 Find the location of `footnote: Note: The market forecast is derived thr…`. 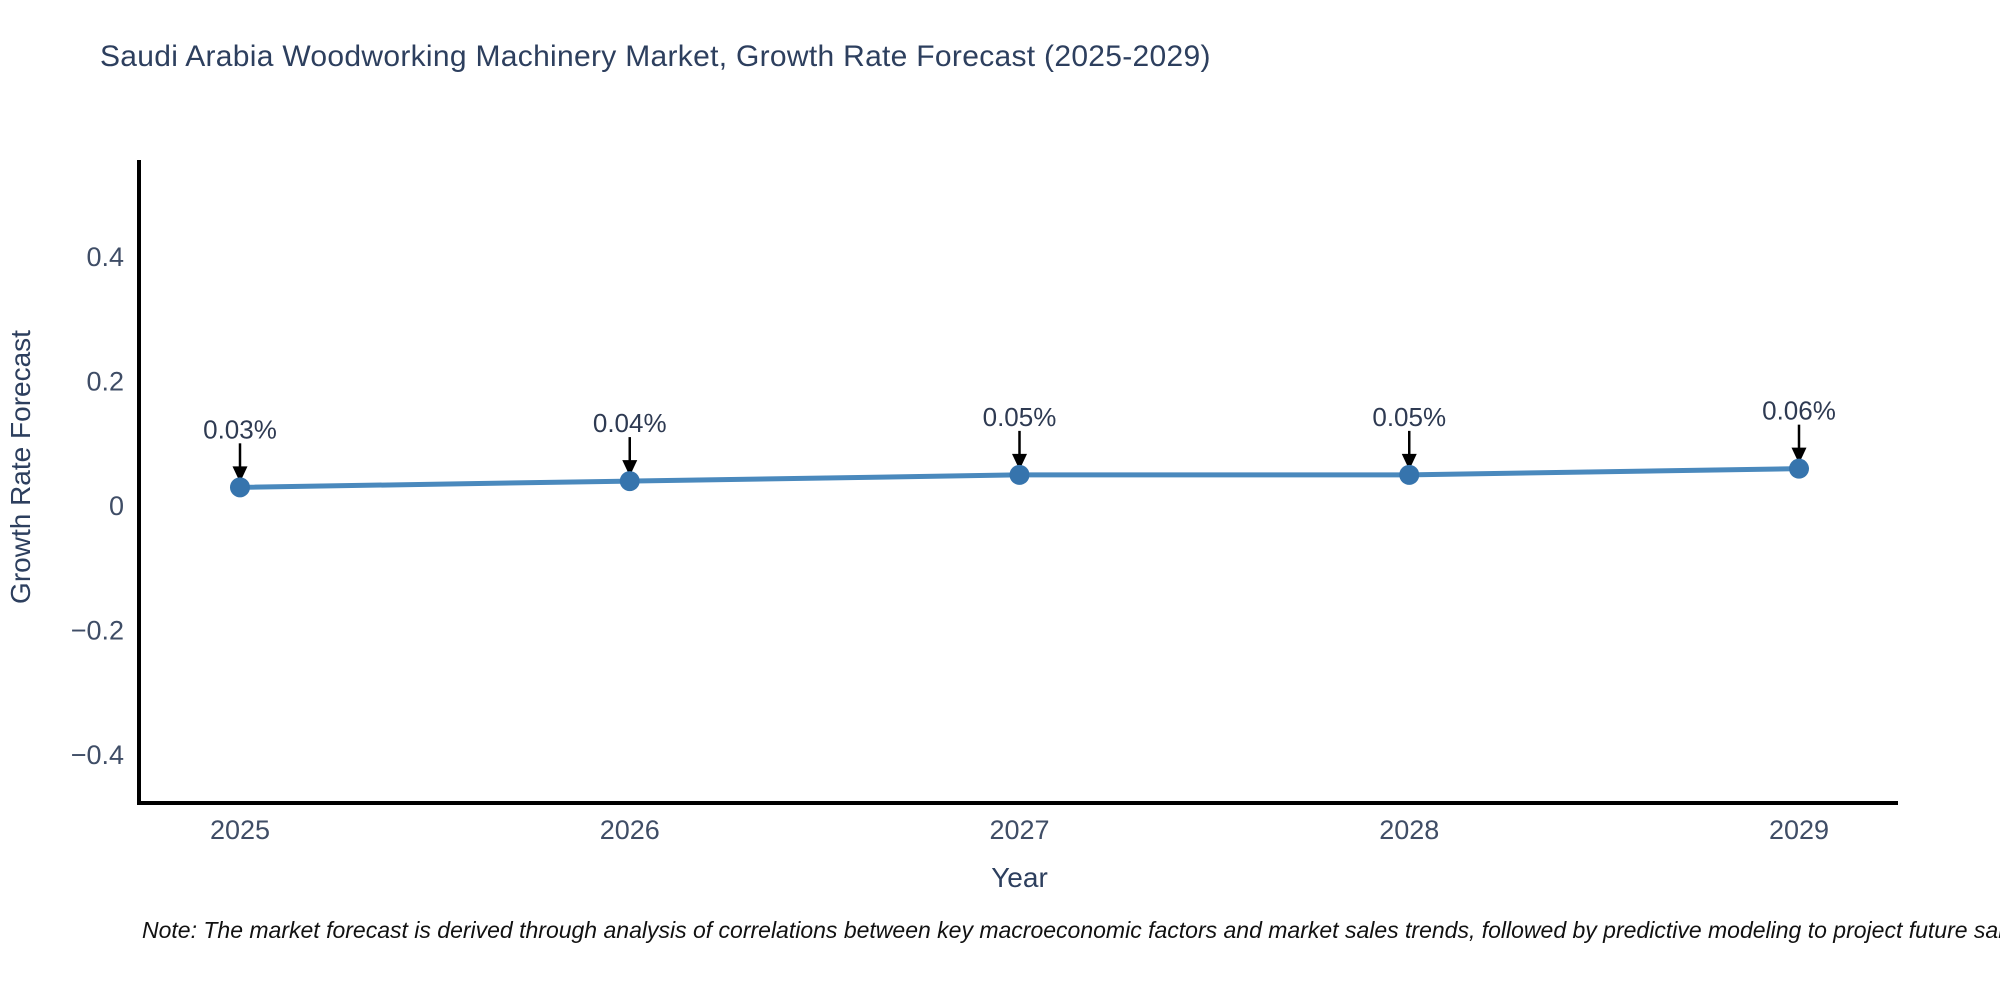

footnote: Note: The market forecast is derived thr… is located at coordinates (1071, 930).